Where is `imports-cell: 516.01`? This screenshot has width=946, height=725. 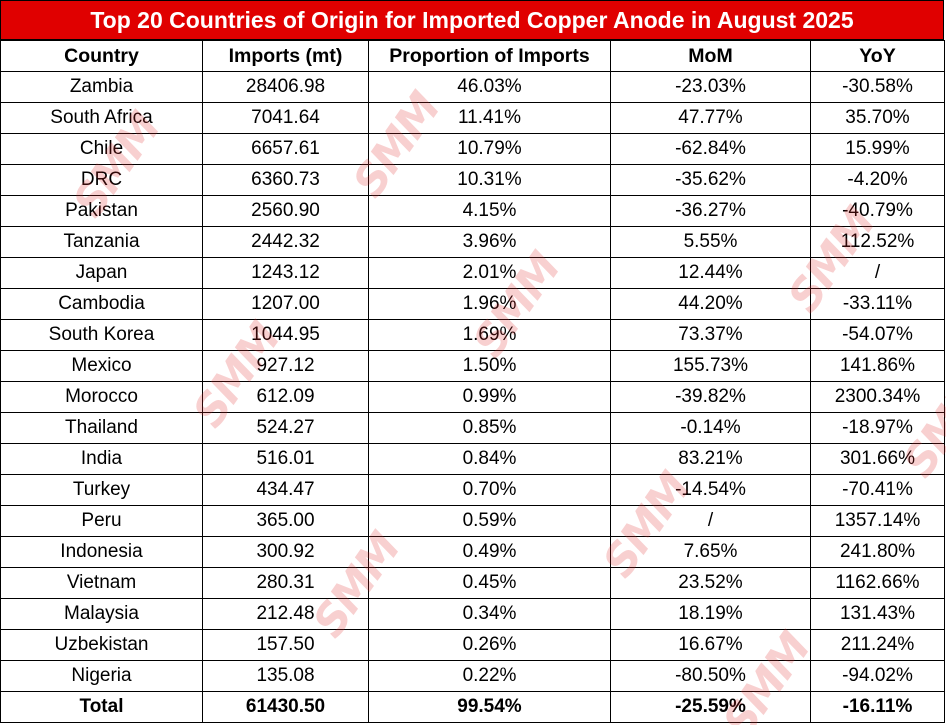
imports-cell: 516.01 is located at coordinates (285, 459).